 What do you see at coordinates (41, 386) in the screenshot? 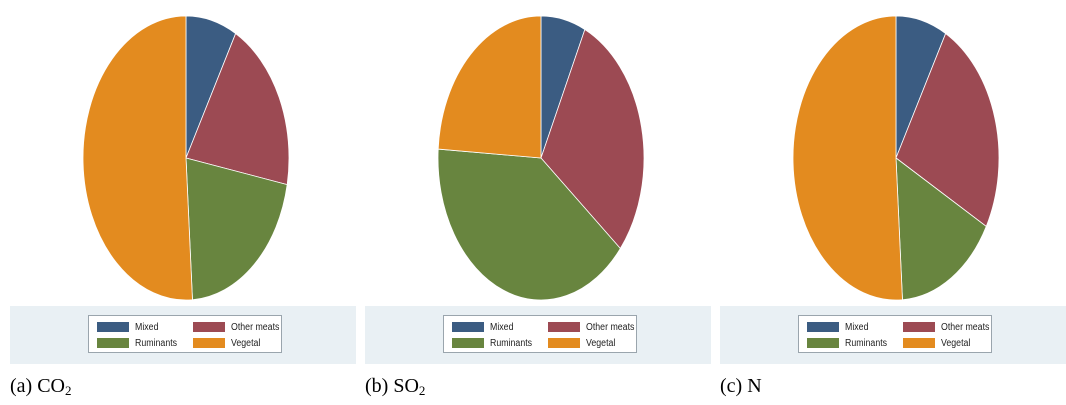
I see `caption-co2: (a) CO2` at bounding box center [41, 386].